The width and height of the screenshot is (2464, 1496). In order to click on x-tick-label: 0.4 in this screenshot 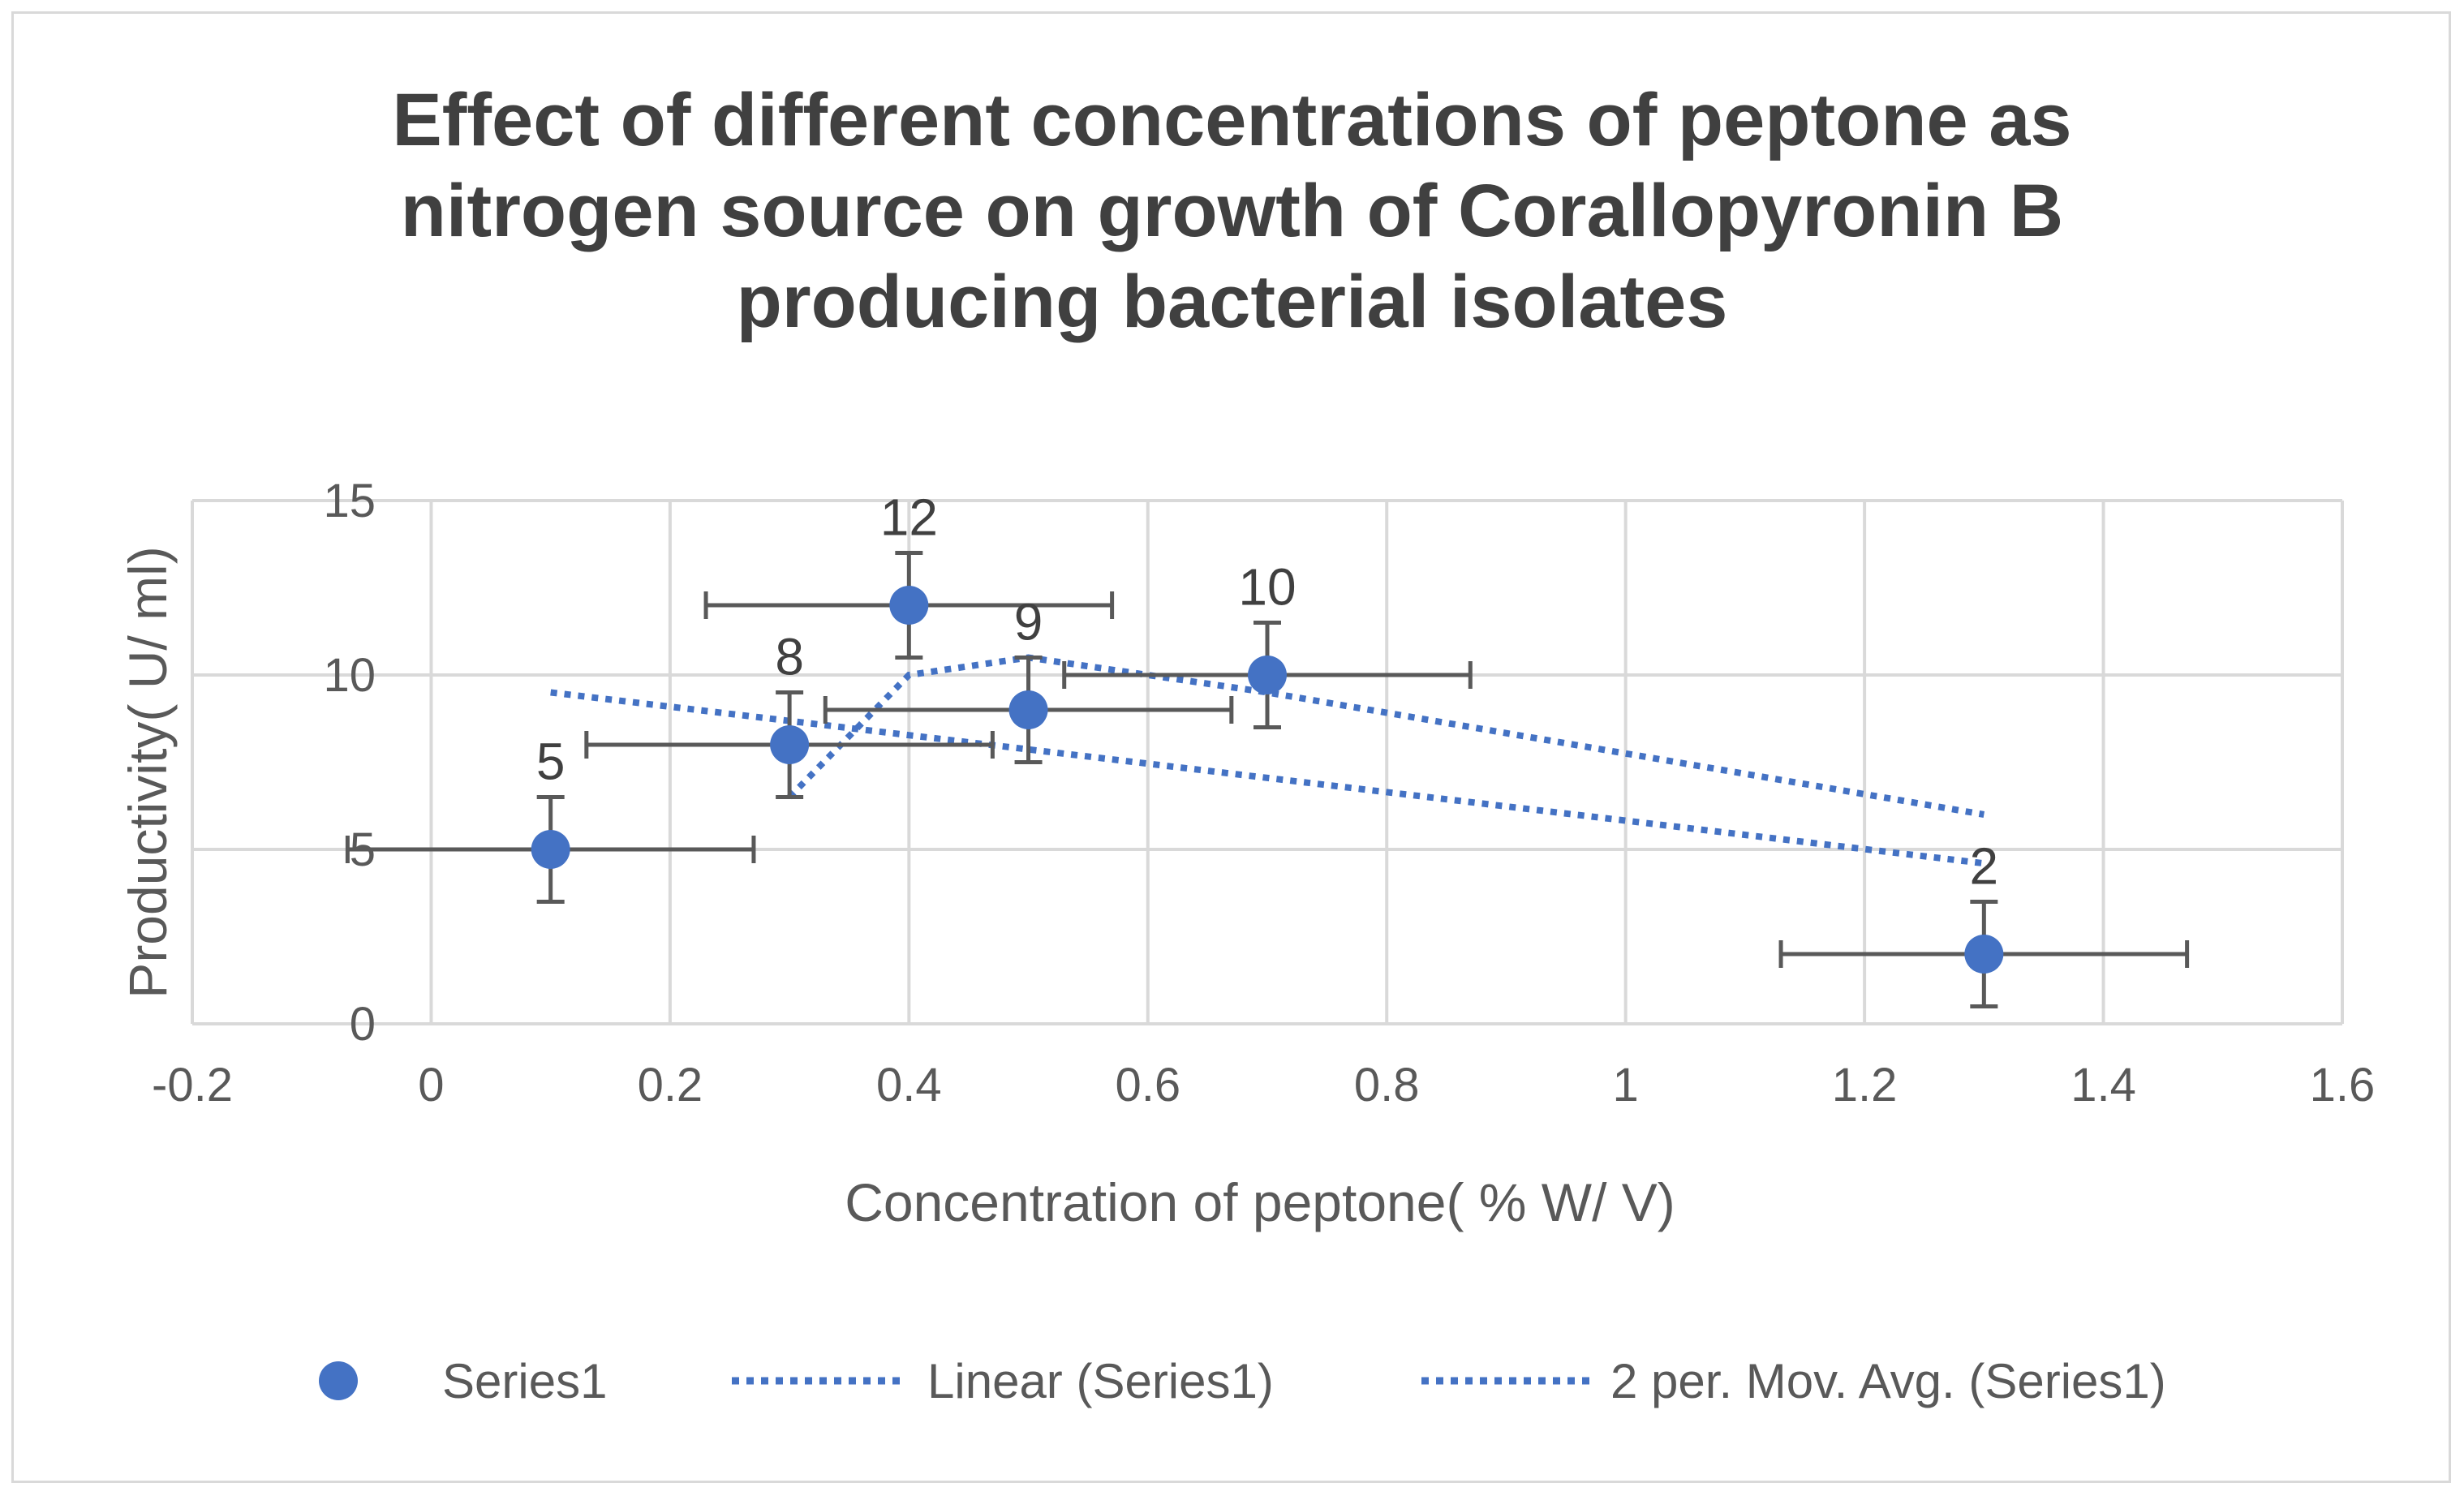, I will do `click(909, 1085)`.